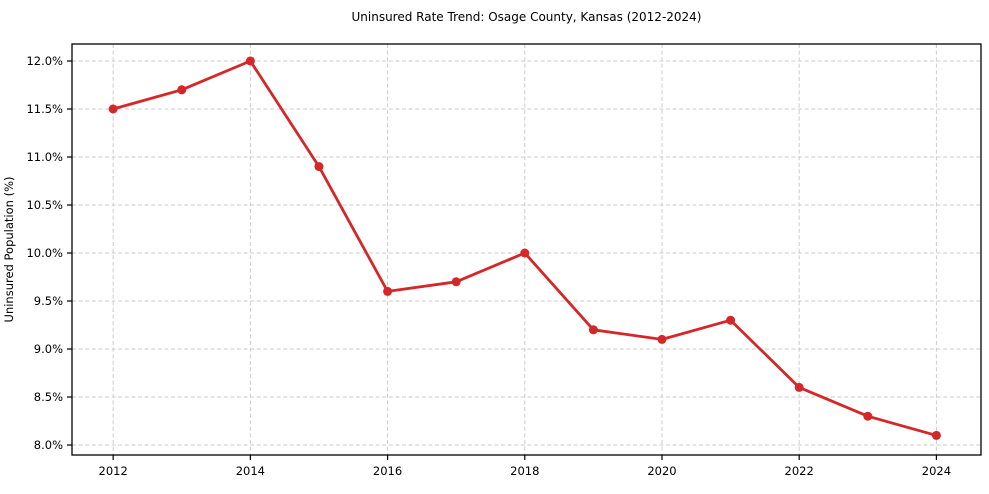 The image size is (989, 494). I want to click on y-tick-label: 9.0%, so click(48, 349).